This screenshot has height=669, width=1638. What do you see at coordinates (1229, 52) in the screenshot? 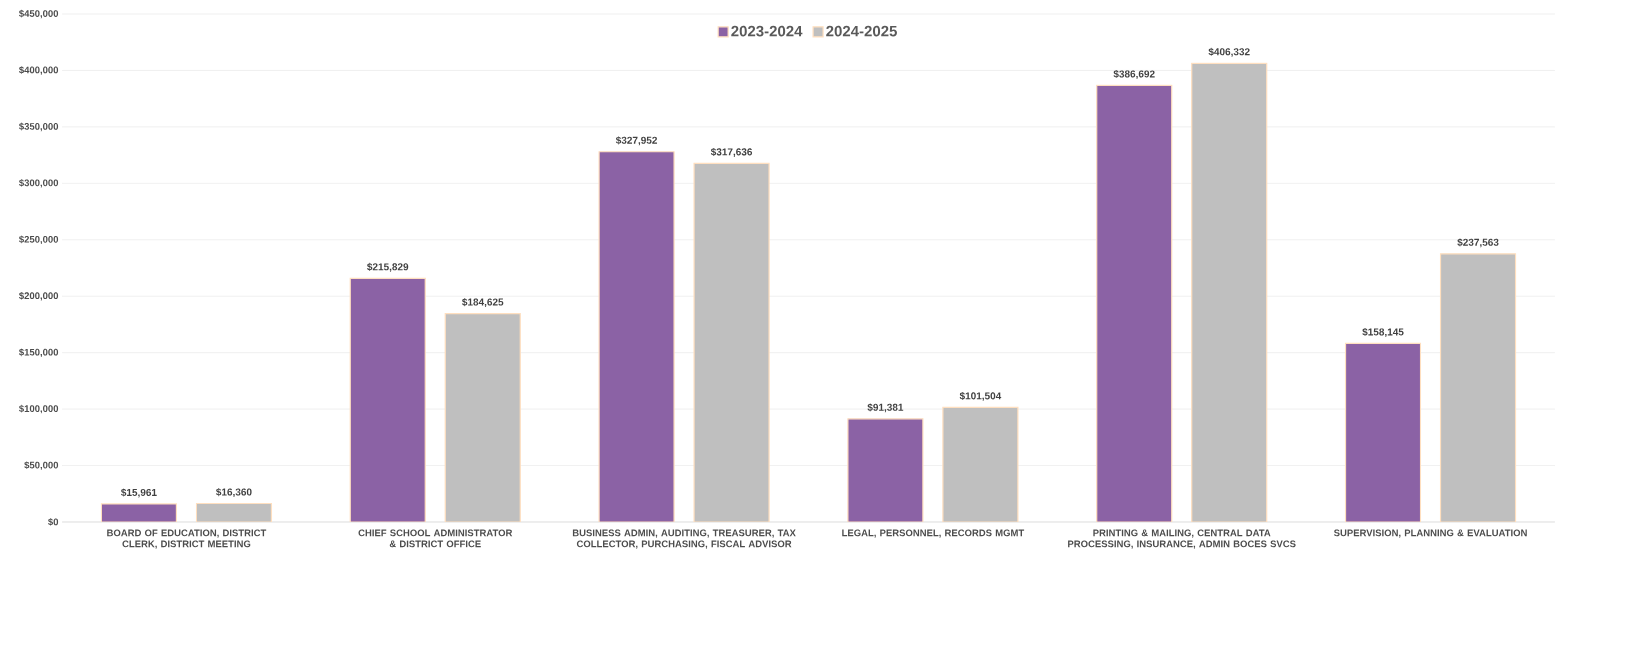
I see `data-label: $406,332` at bounding box center [1229, 52].